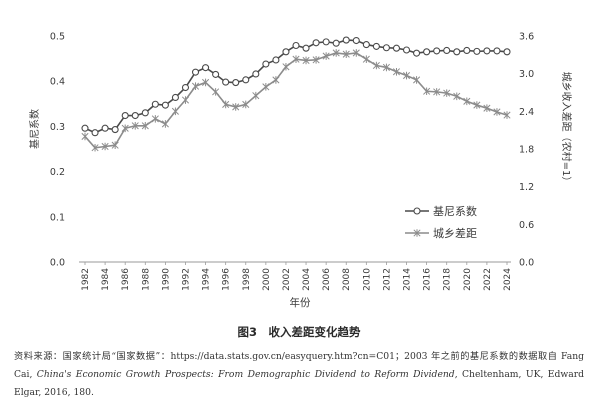  Describe the element at coordinates (57, 37) in the screenshot. I see `y-left-tick-label: 0.5` at that location.